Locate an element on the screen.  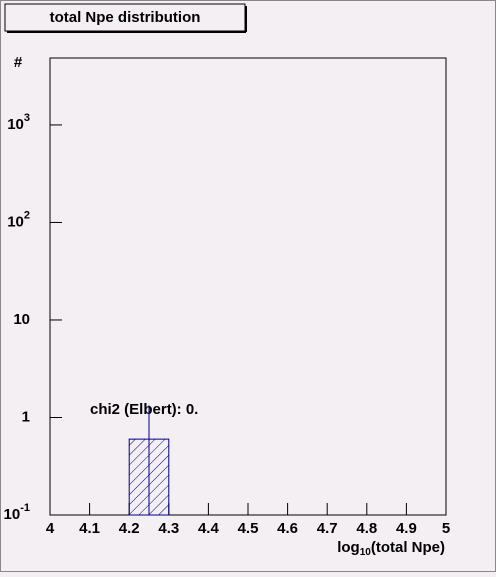
y-tick-label: 1 is located at coordinates (26, 416).